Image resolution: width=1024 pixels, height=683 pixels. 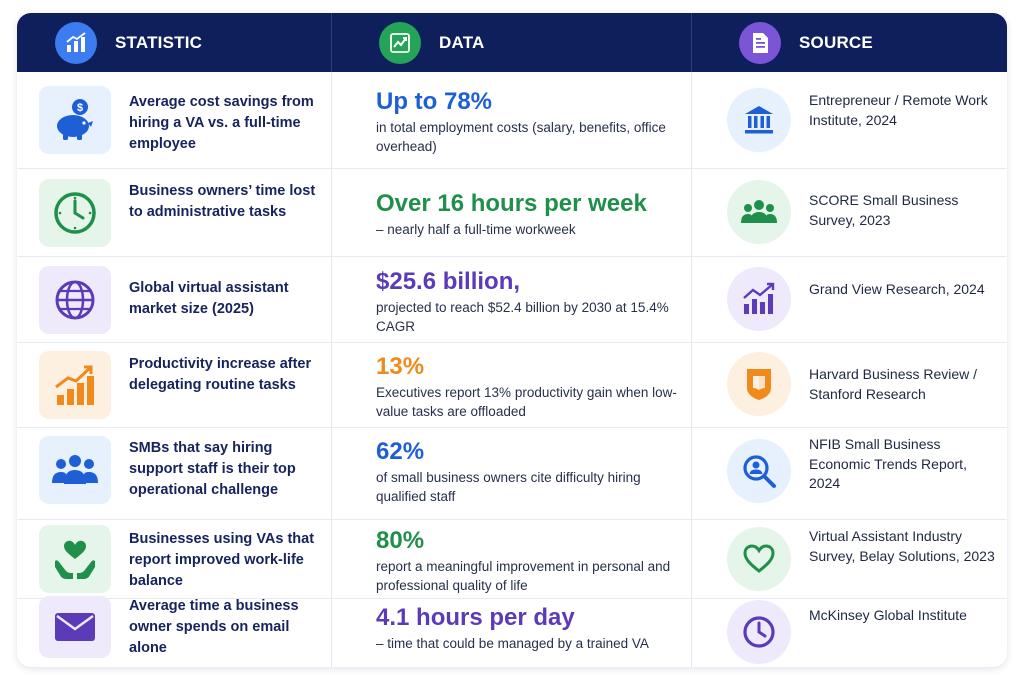 What do you see at coordinates (75, 559) in the screenshot?
I see `heart-hands-icon` at bounding box center [75, 559].